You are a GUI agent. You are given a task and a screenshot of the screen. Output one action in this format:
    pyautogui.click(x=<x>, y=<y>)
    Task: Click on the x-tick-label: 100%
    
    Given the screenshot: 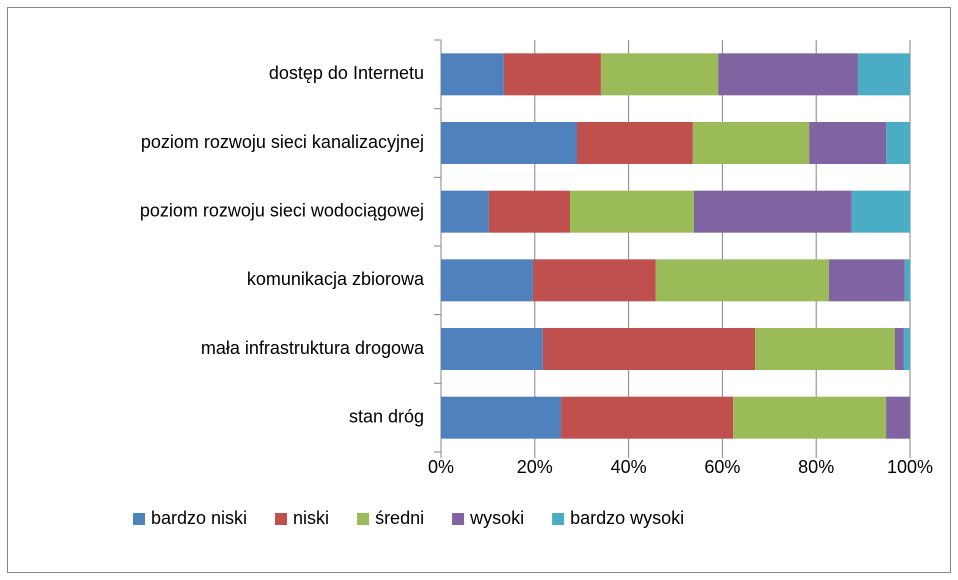 What is the action you would take?
    pyautogui.click(x=910, y=467)
    